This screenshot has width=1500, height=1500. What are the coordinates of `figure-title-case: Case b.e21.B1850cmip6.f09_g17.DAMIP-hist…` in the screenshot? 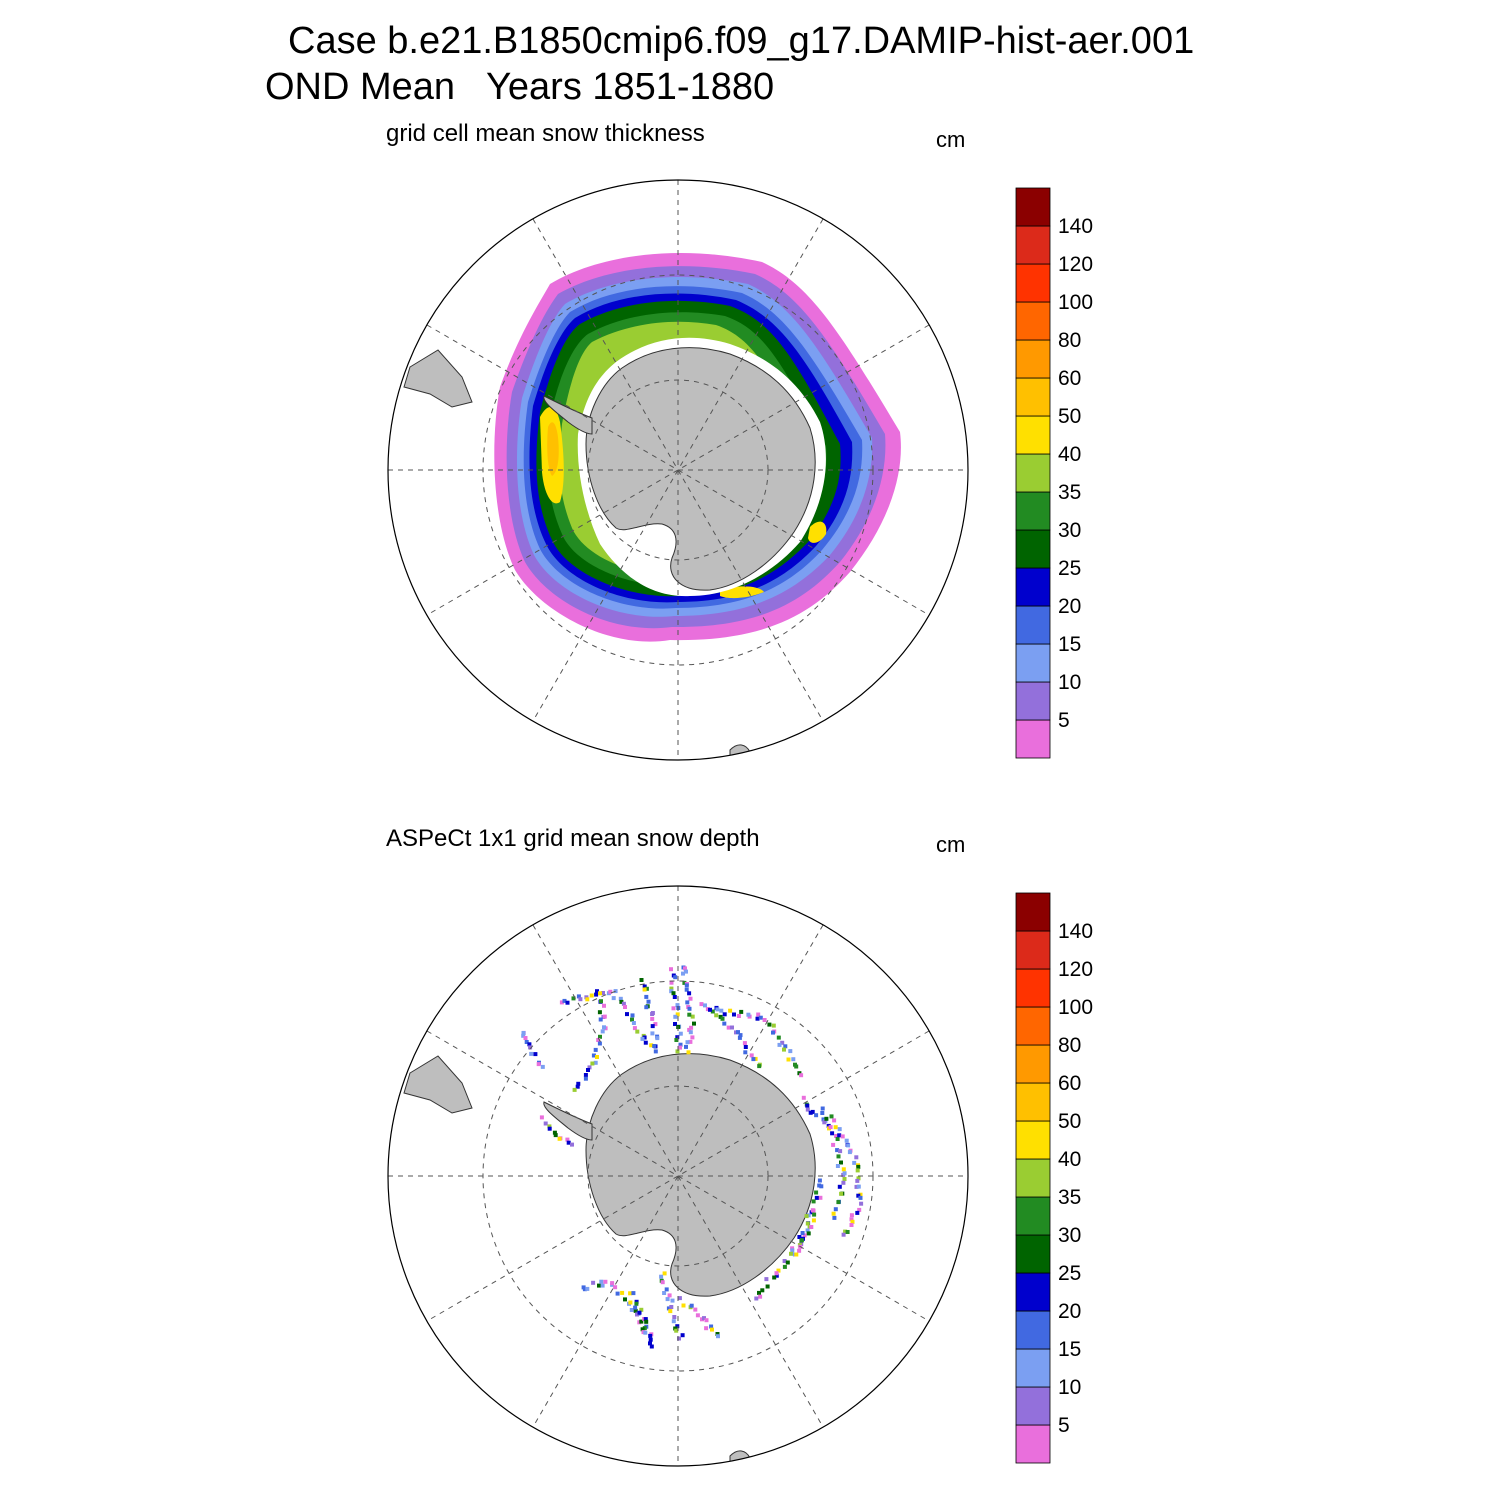 It's located at (741, 41).